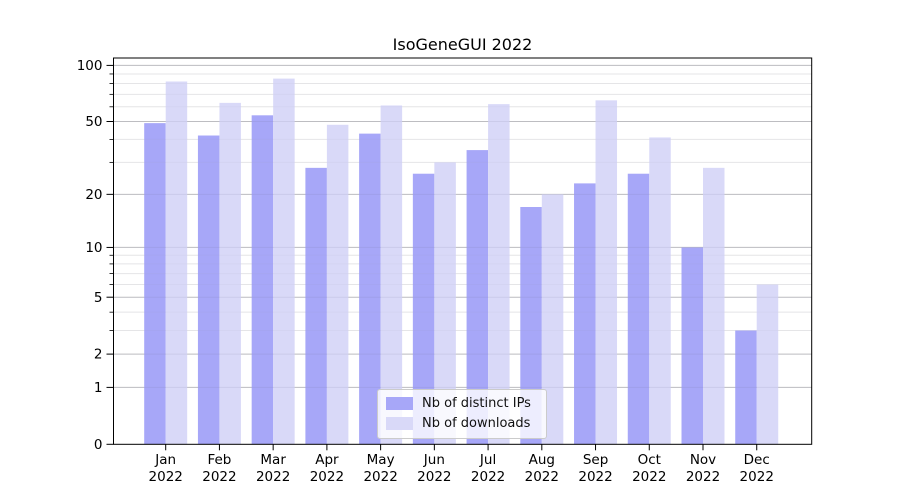 This screenshot has height=500, width=900. Describe the element at coordinates (98, 355) in the screenshot. I see `y-tick-label: 2` at that location.